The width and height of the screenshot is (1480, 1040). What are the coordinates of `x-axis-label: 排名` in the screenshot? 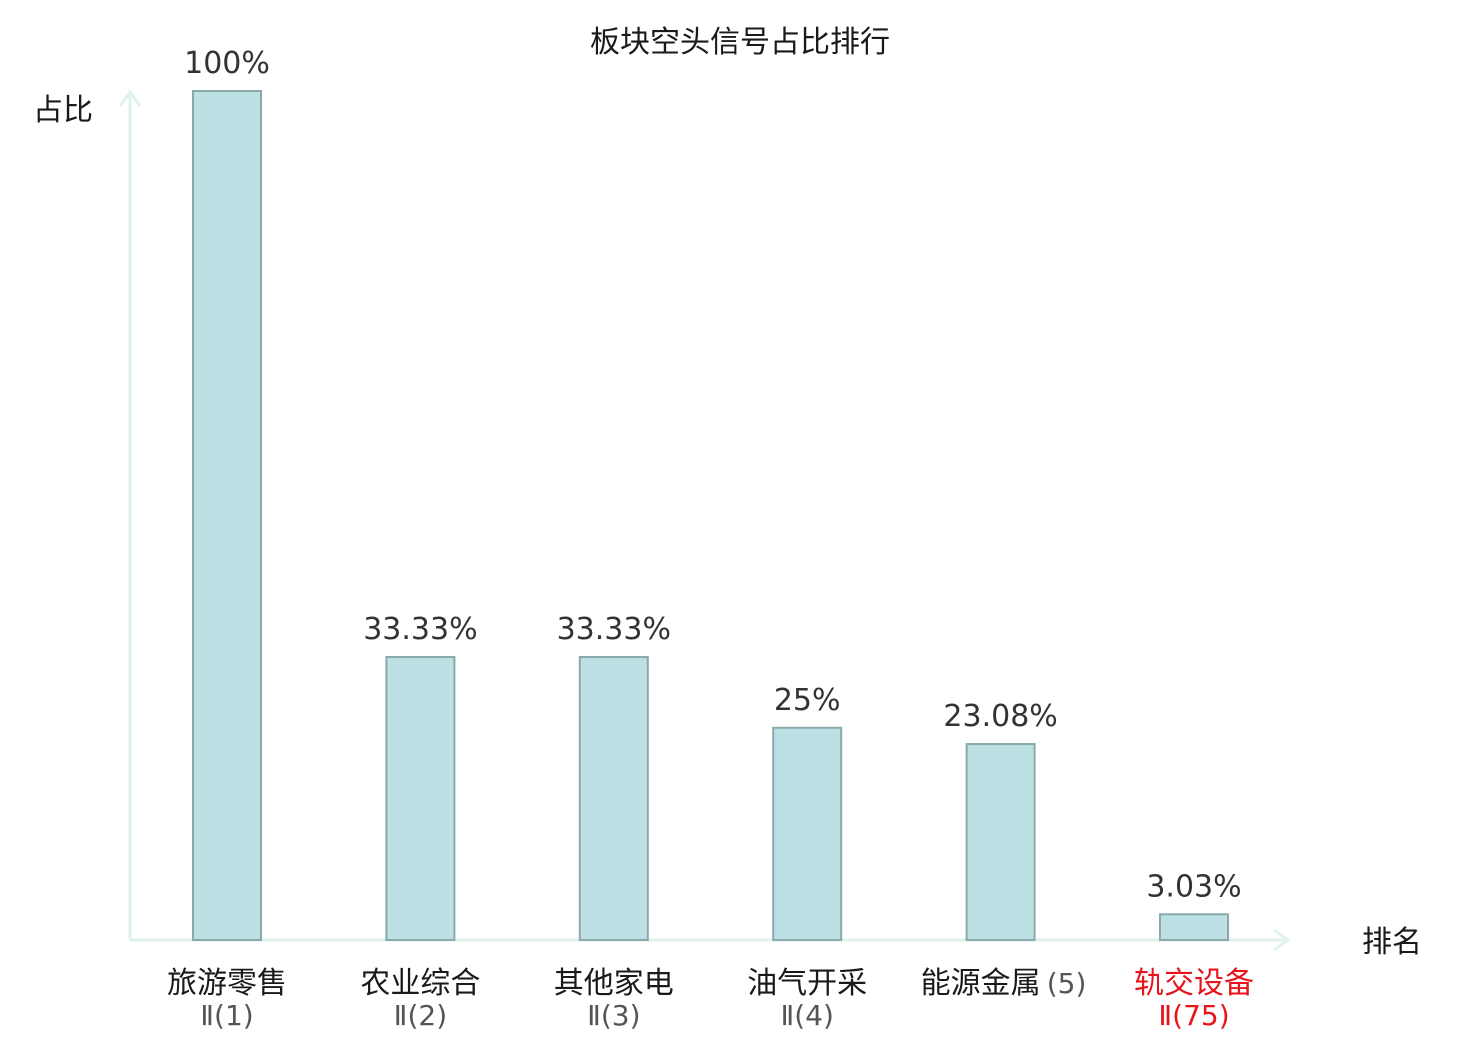 It's located at (1392, 942).